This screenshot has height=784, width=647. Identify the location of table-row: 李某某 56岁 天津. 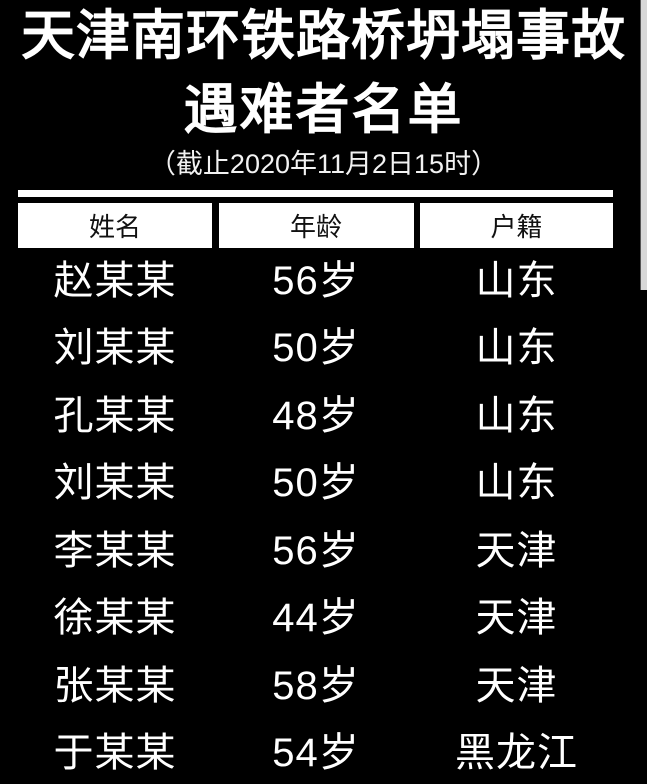
(315, 547).